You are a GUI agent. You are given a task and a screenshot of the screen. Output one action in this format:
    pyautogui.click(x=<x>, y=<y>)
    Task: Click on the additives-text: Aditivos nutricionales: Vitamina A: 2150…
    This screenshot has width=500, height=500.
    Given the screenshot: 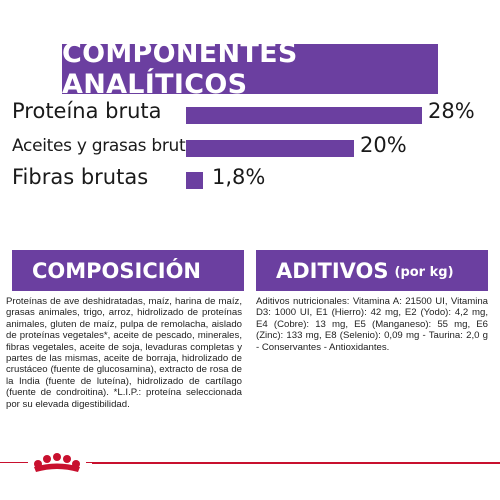 What is the action you would take?
    pyautogui.click(x=372, y=324)
    